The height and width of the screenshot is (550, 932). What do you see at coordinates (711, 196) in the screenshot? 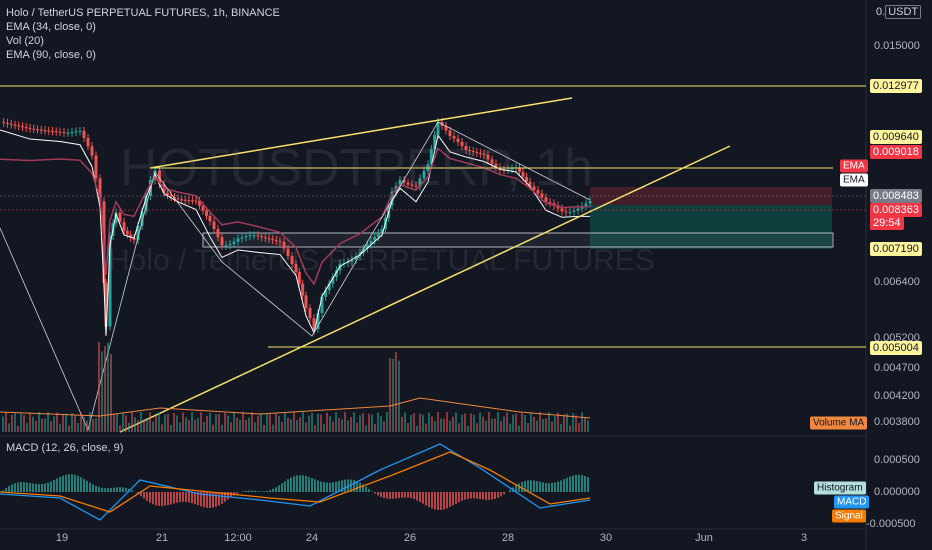
I see `stop-zone` at bounding box center [711, 196].